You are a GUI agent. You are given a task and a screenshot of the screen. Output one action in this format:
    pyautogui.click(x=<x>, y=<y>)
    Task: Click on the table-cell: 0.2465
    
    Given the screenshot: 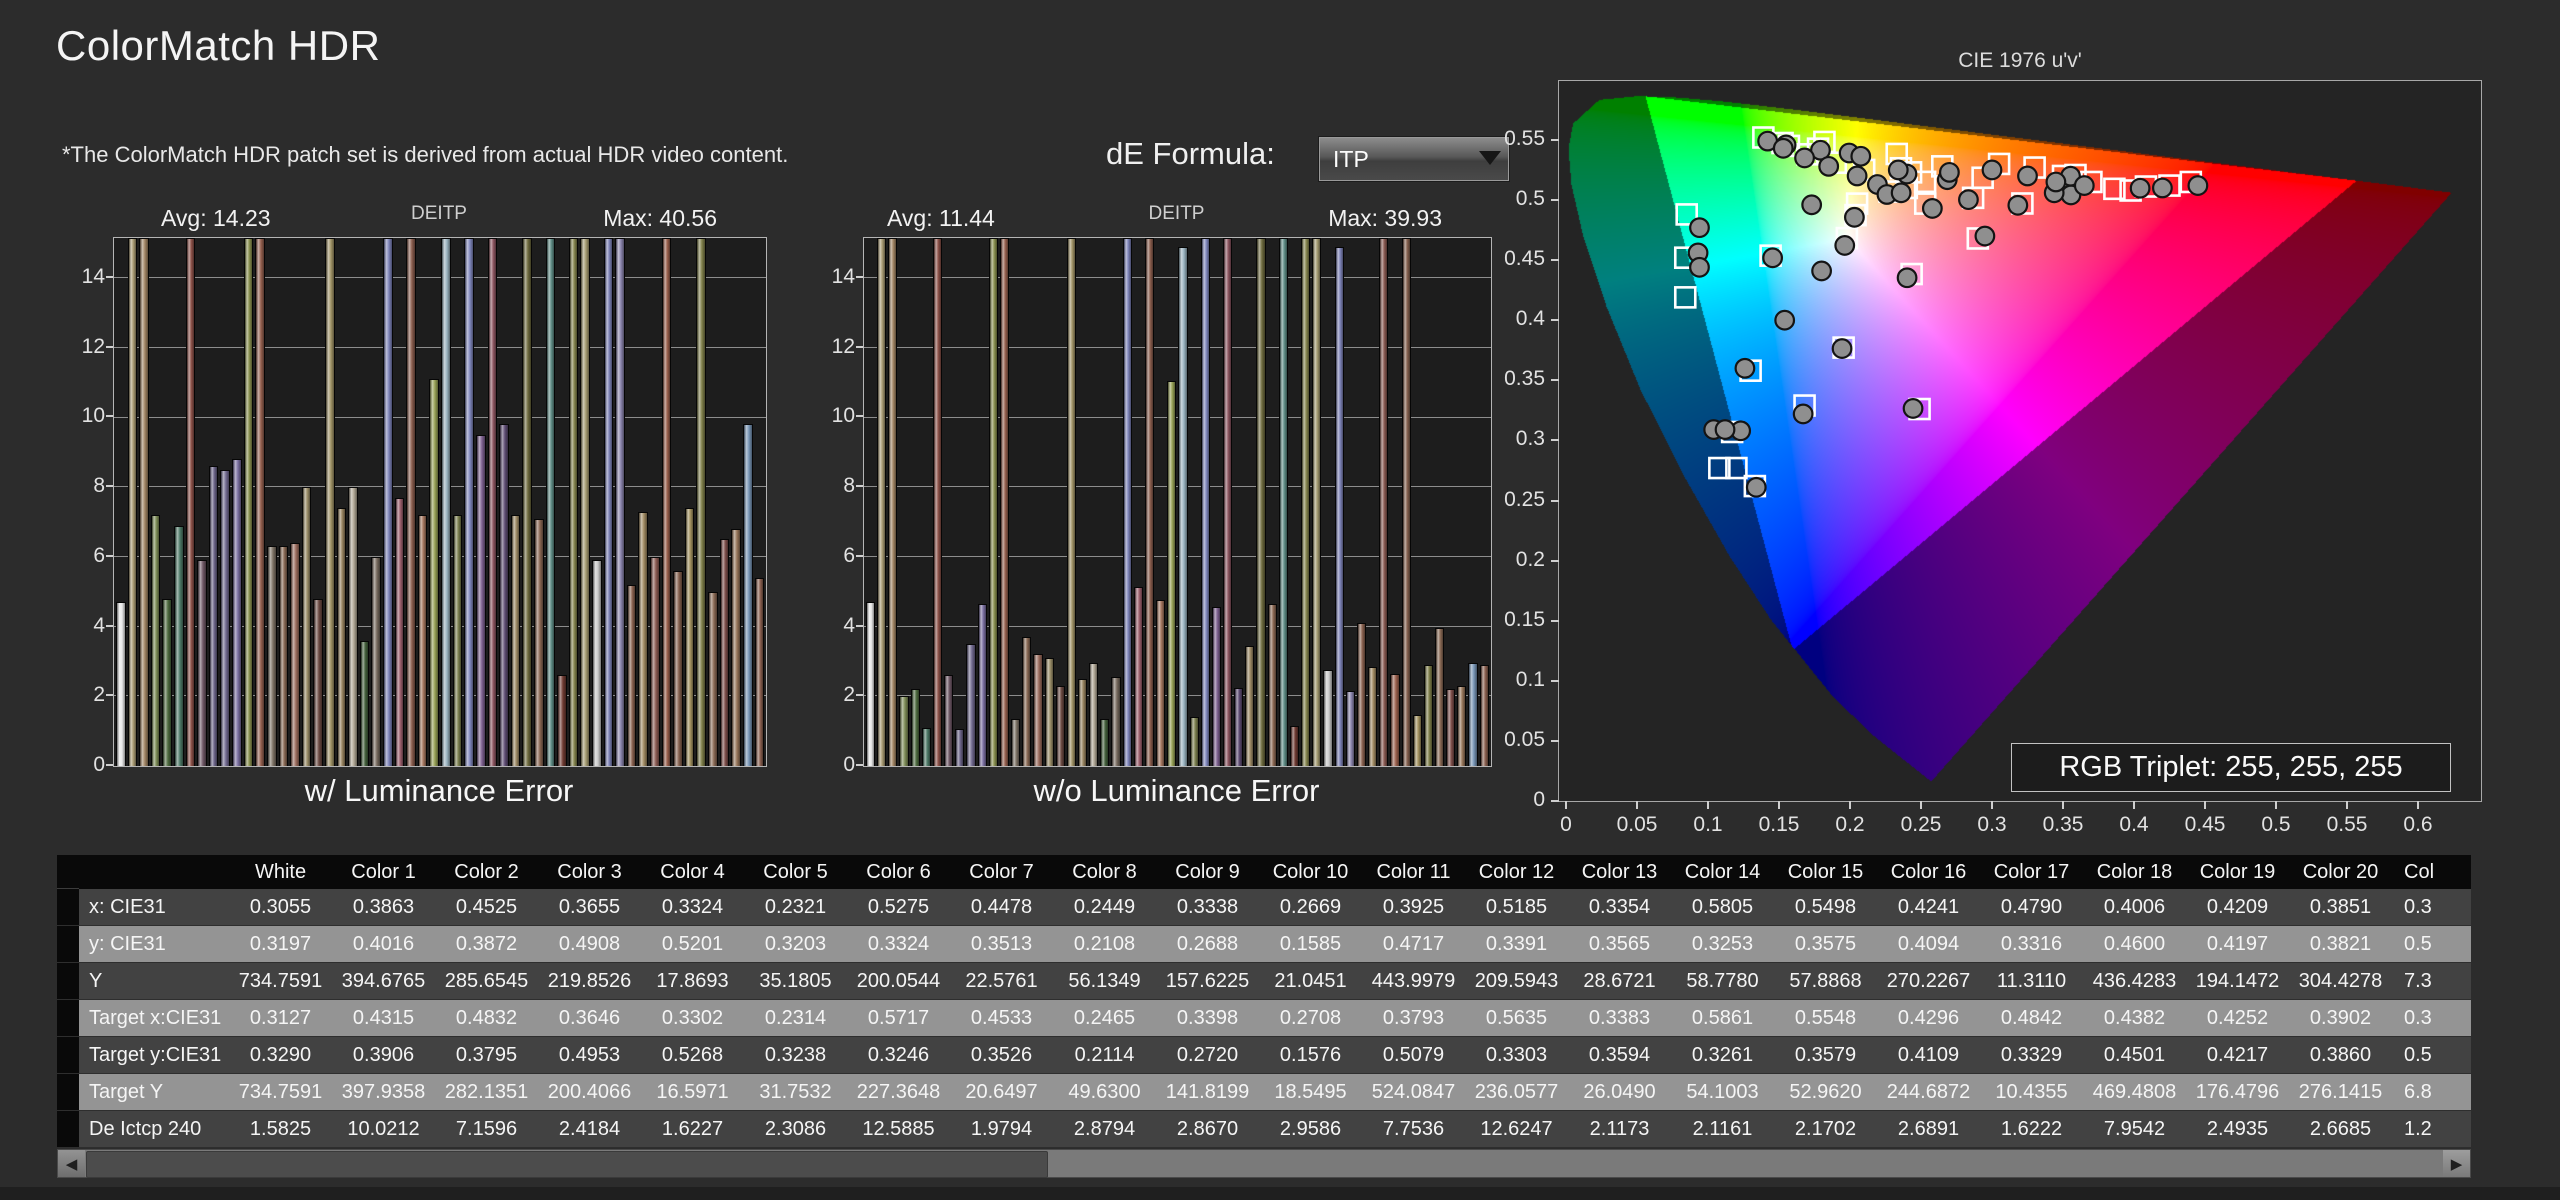 What is the action you would take?
    pyautogui.click(x=1104, y=1018)
    